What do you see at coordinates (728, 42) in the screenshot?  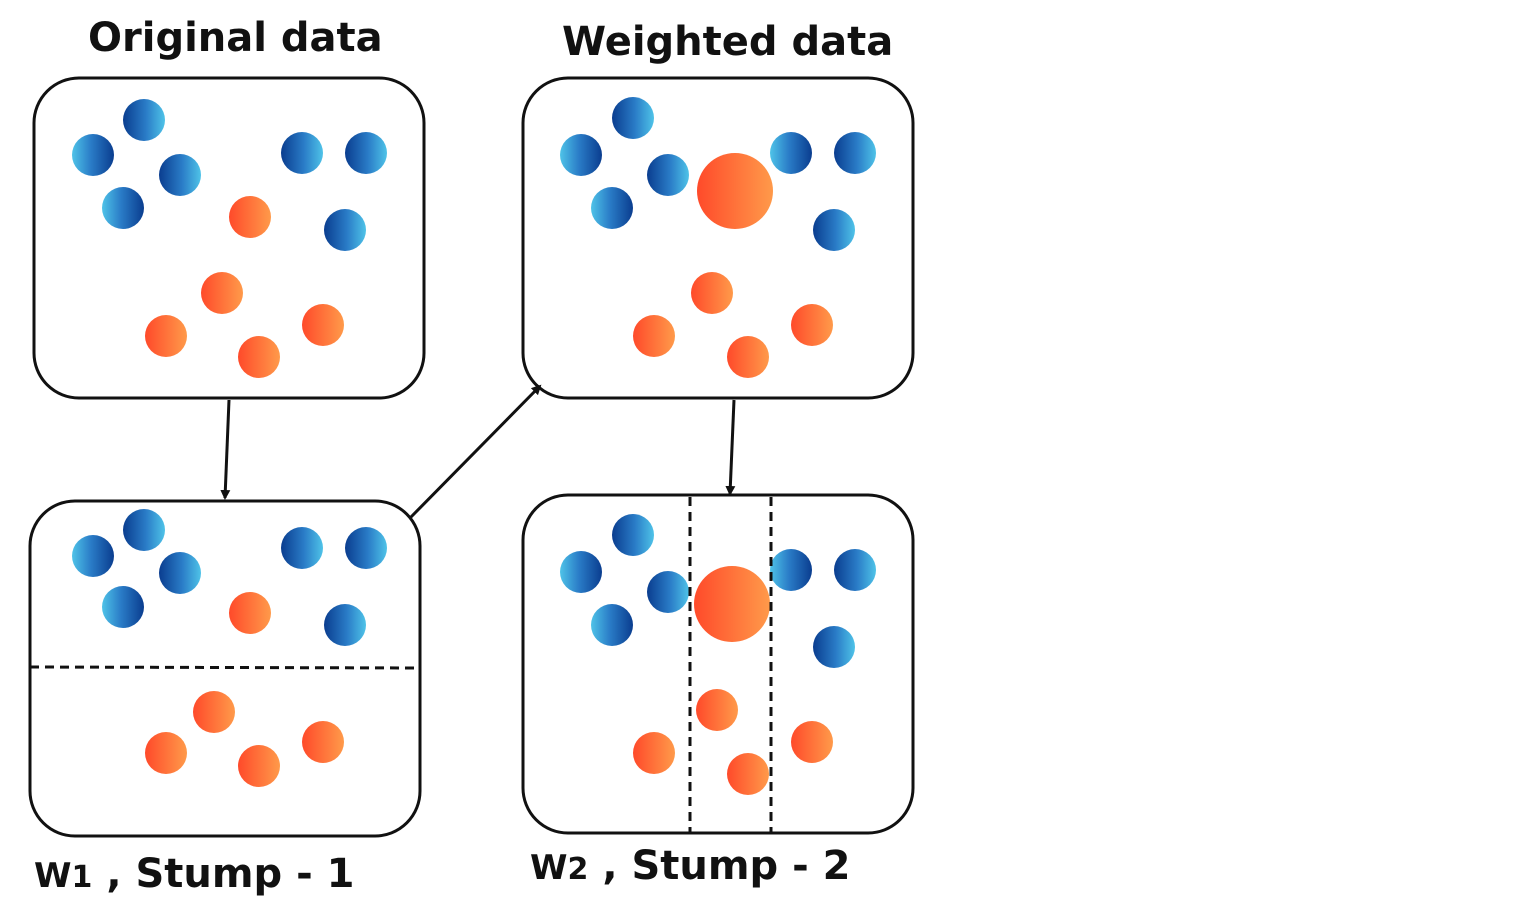 I see `weighted-data-title: Weighted data` at bounding box center [728, 42].